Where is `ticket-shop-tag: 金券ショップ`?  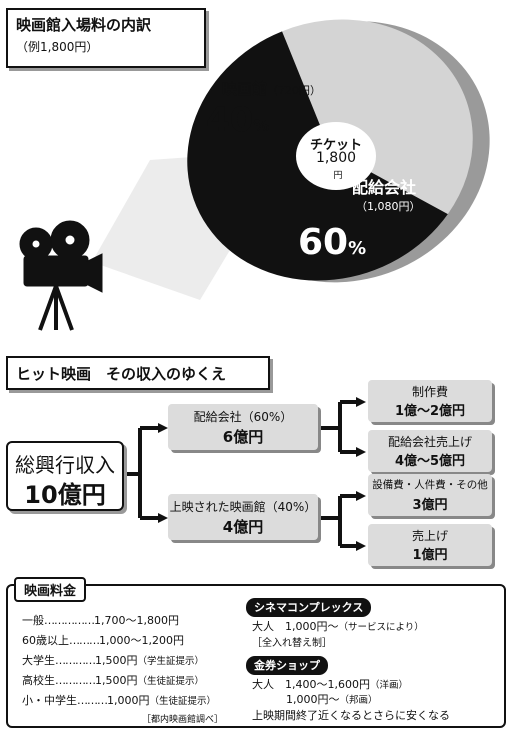 ticket-shop-tag: 金券ショップ is located at coordinates (287, 665).